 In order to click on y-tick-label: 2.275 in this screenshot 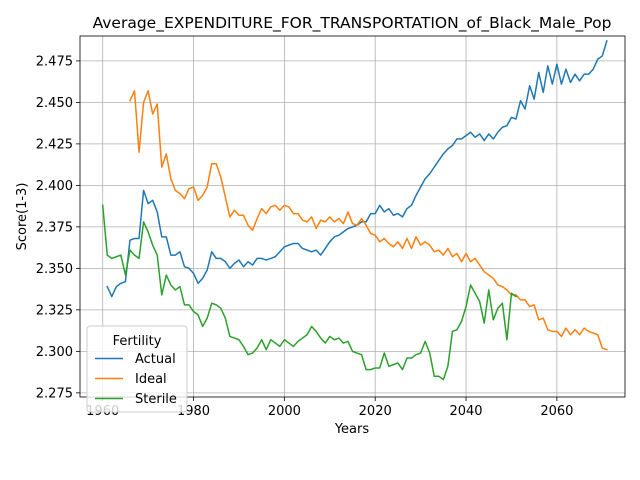, I will do `click(54, 393)`.